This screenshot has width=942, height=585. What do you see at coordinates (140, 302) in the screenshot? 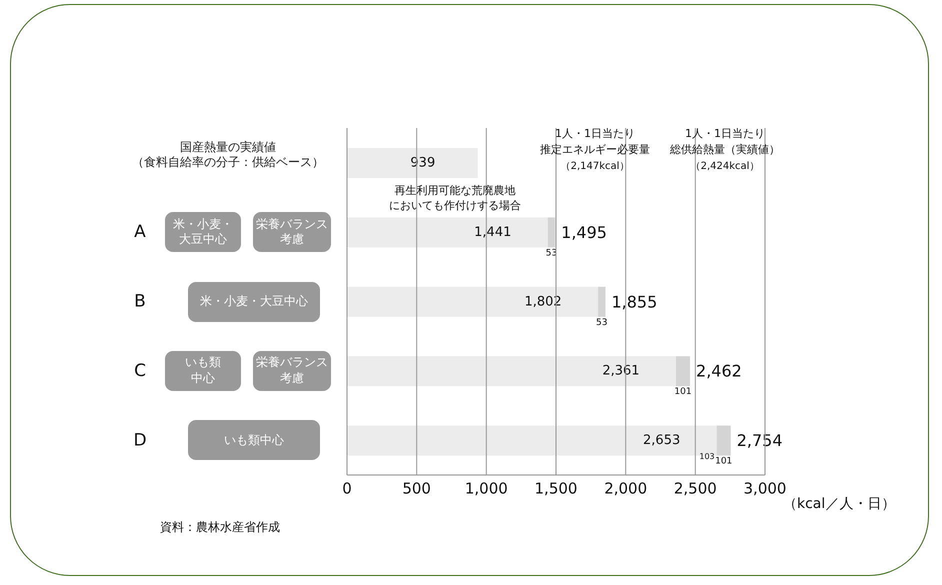
I see `y-tick-label: B` at bounding box center [140, 302].